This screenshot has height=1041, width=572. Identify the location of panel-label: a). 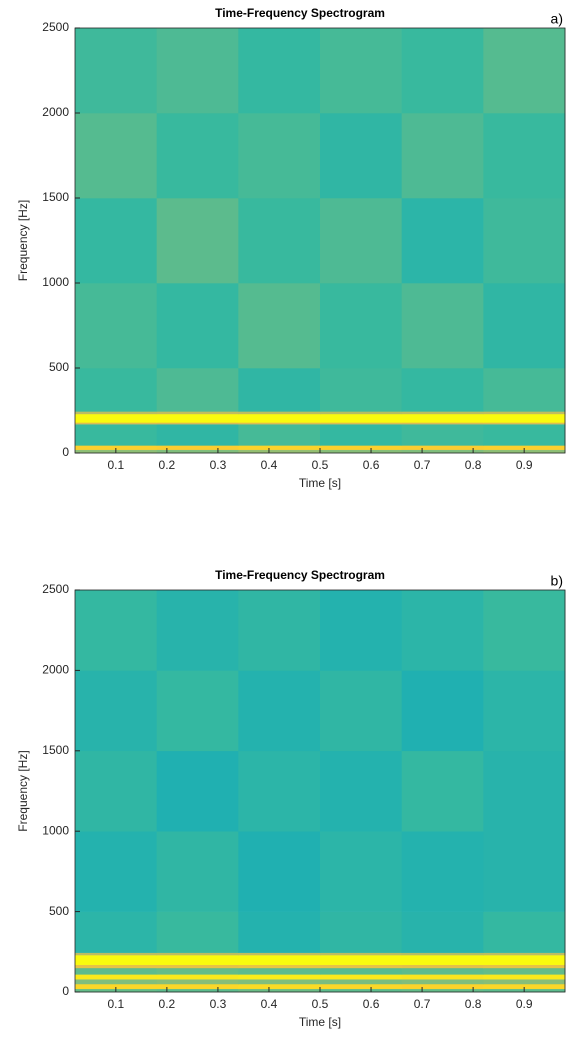
(557, 19).